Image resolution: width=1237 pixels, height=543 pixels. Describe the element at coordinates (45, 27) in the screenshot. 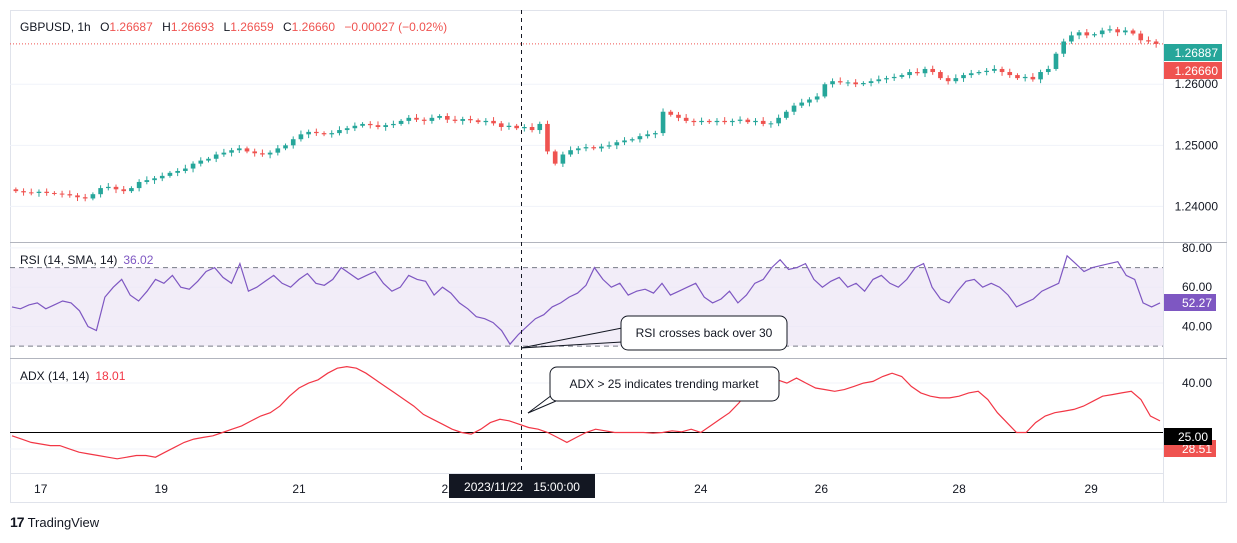

I see `legend-symbol: GBPUSD` at that location.